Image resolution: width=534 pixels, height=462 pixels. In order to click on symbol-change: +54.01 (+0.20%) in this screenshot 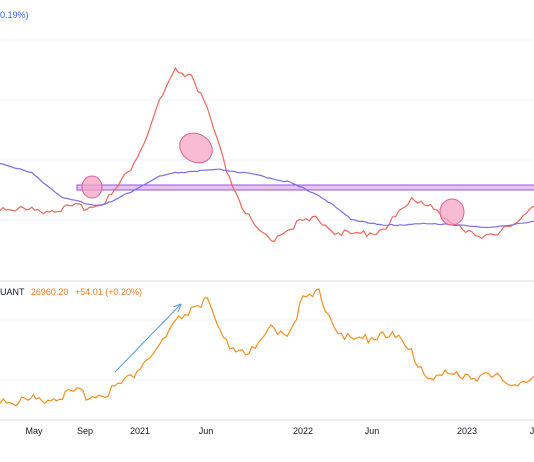, I will do `click(108, 292)`.